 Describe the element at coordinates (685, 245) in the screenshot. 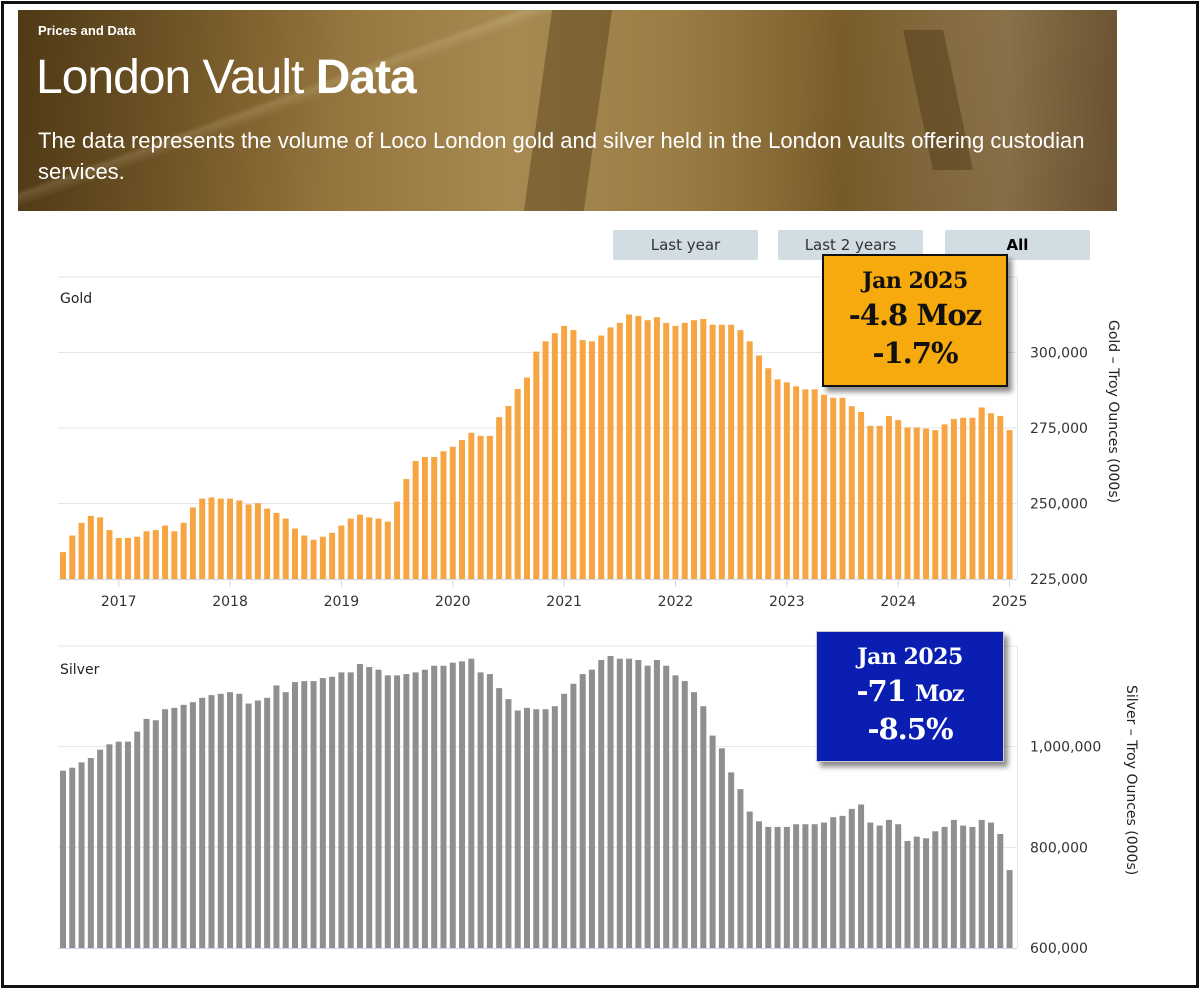

I see `range-button-last-year: Last year` at that location.